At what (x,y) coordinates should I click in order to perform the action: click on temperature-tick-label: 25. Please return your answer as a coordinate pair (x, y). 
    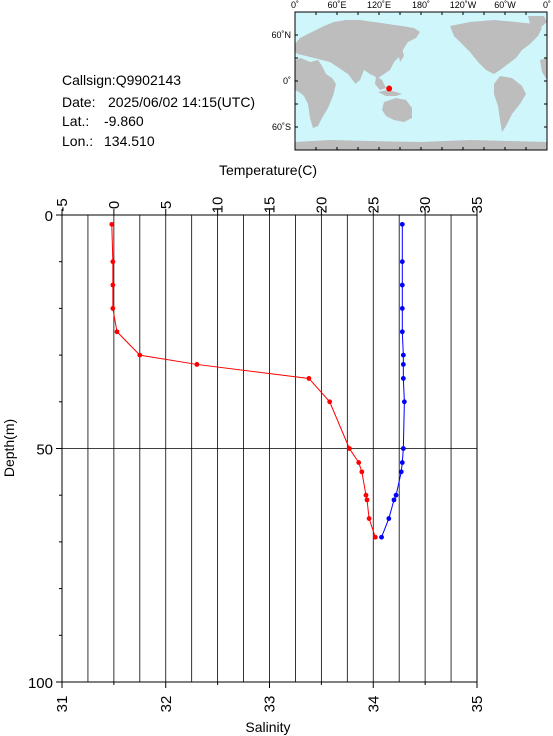
    Looking at the image, I should click on (373, 205).